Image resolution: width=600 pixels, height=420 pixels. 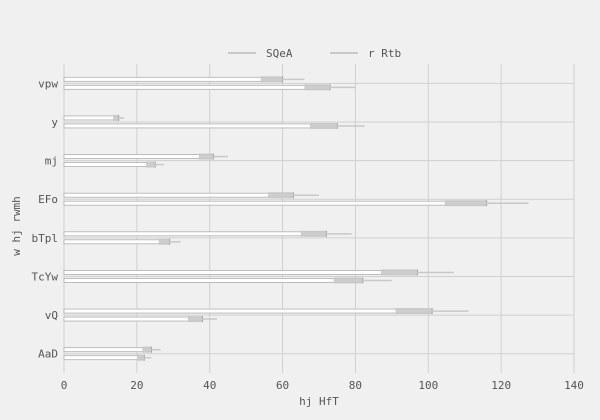 What do you see at coordinates (501, 385) in the screenshot?
I see `x-tick-label: 120` at bounding box center [501, 385].